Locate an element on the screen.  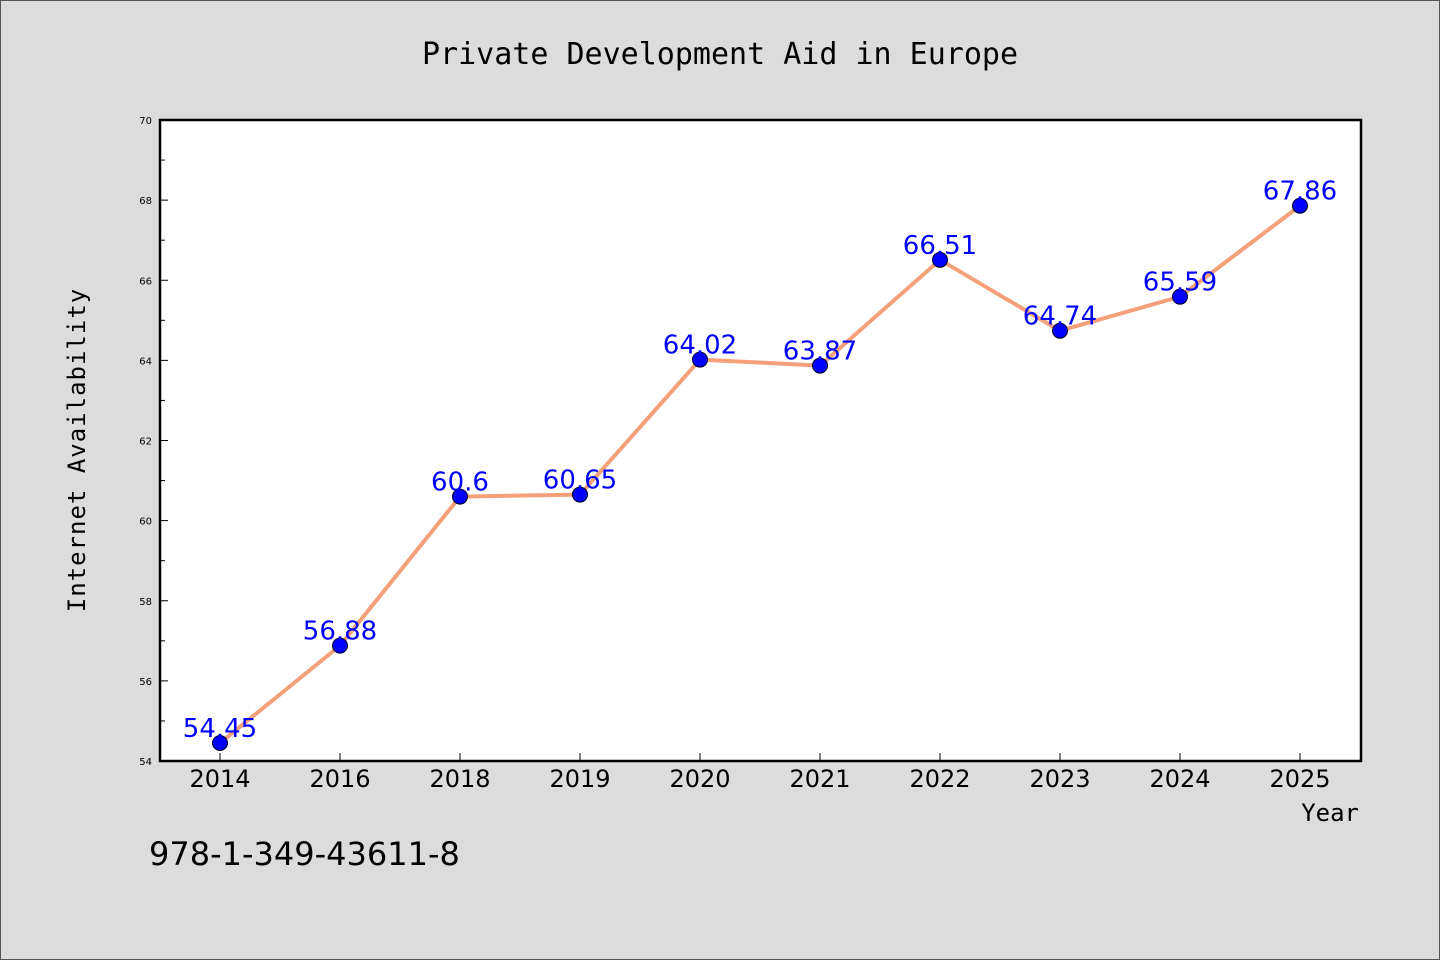
y-tick-label: 62 is located at coordinates (145, 442).